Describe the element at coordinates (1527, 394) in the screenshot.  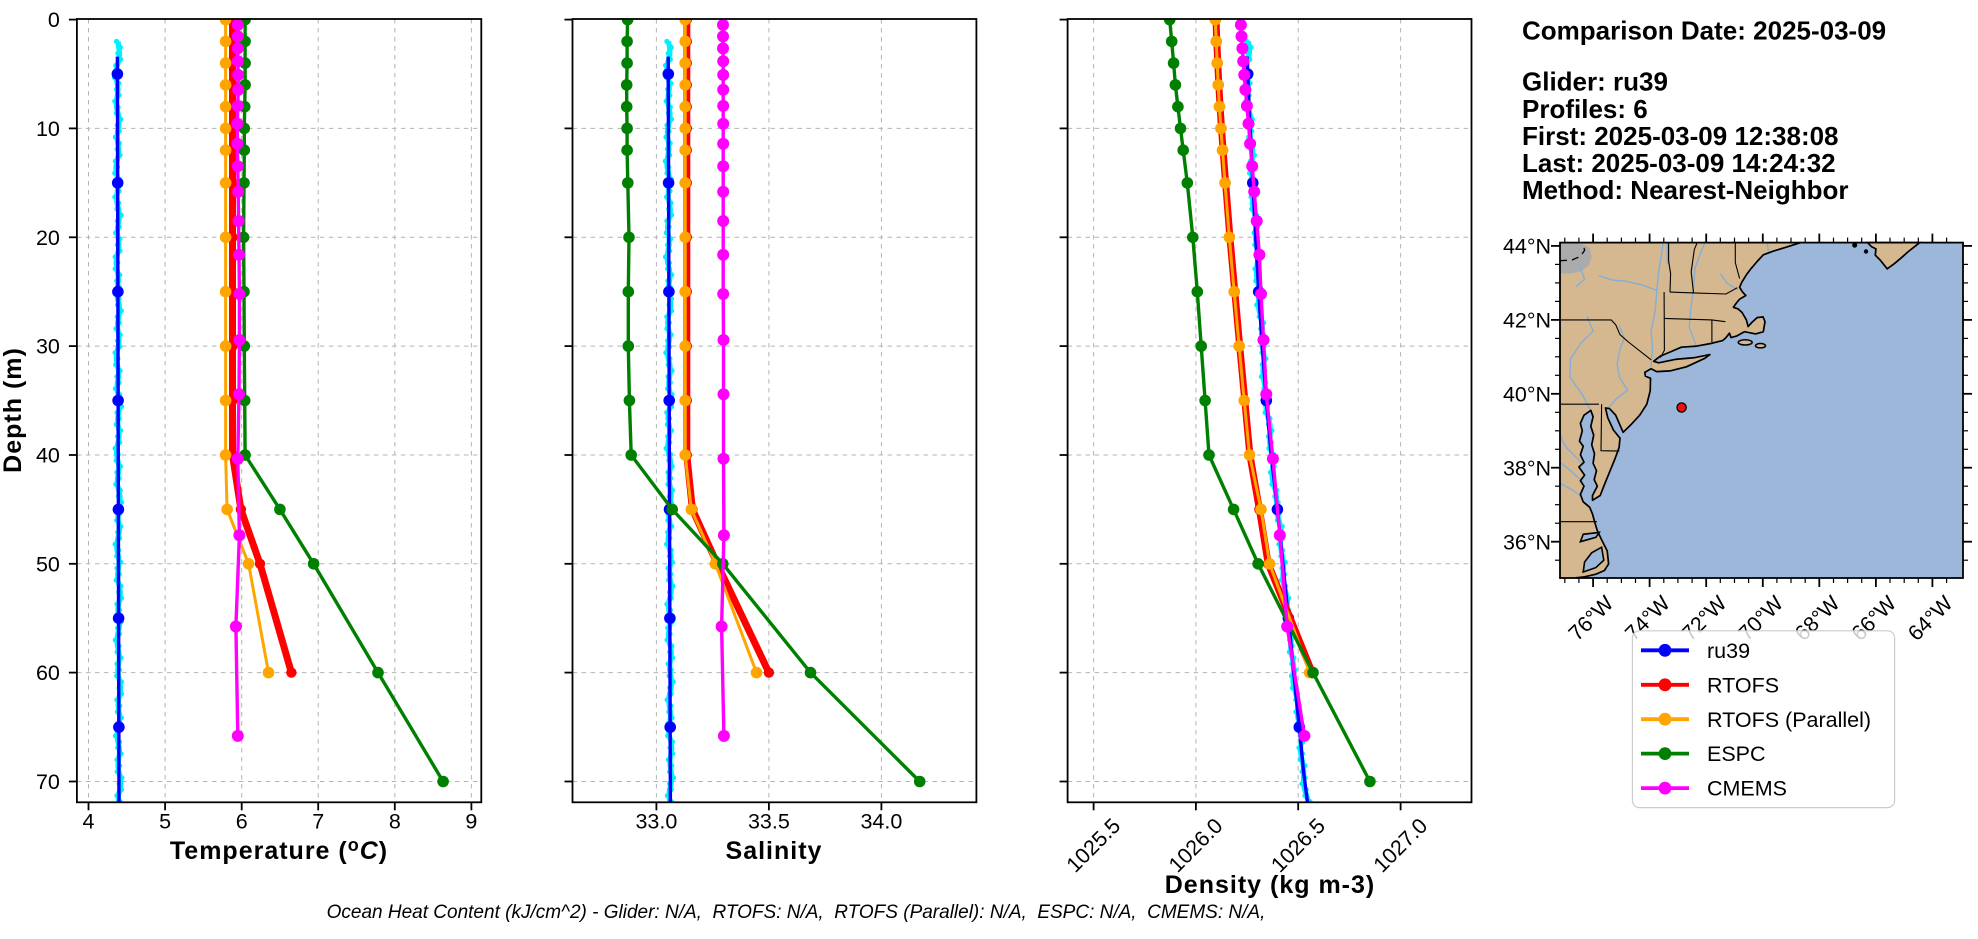
I see `svg-text: 40°N` at that location.